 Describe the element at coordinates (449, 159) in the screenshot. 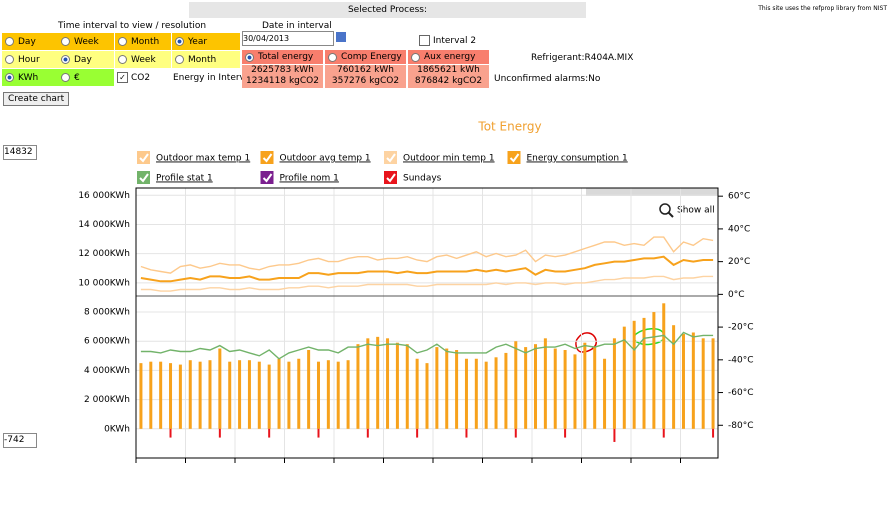

I see `legend-label: Outdoor min temp 1` at that location.